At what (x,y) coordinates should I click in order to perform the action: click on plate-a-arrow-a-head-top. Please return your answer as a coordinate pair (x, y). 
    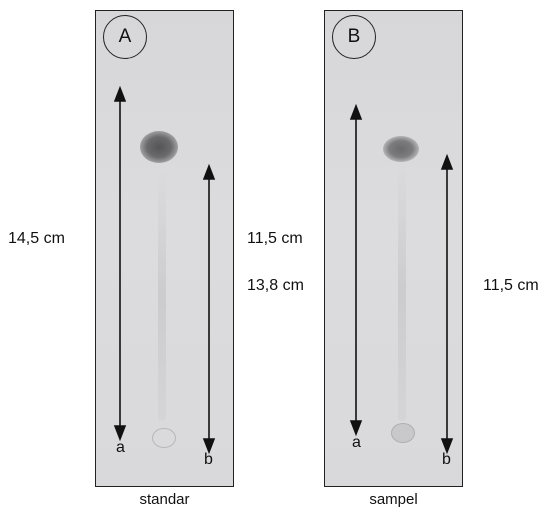
    Looking at the image, I should click on (120, 93).